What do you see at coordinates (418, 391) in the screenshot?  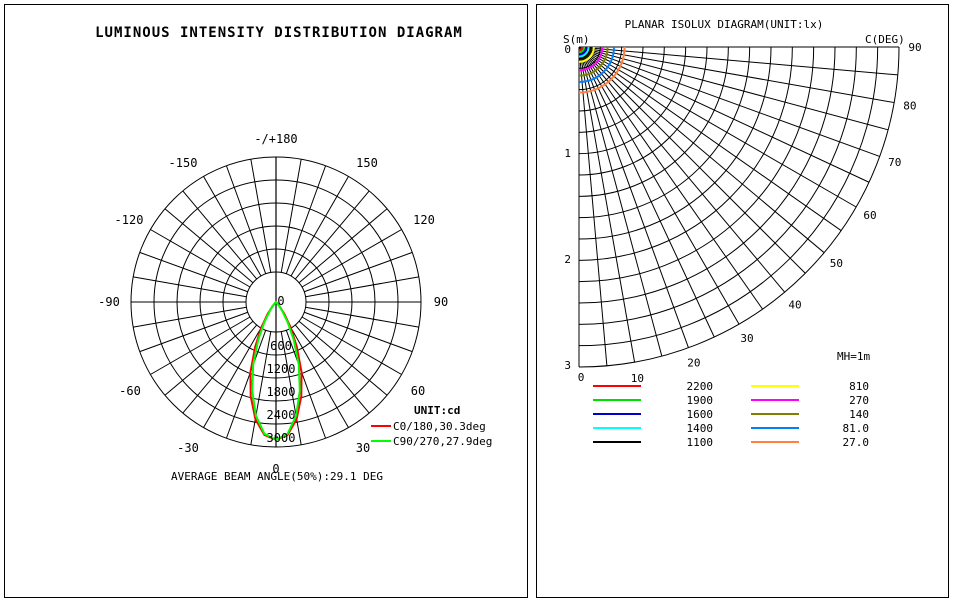 I see `angle-label-60: 60` at bounding box center [418, 391].